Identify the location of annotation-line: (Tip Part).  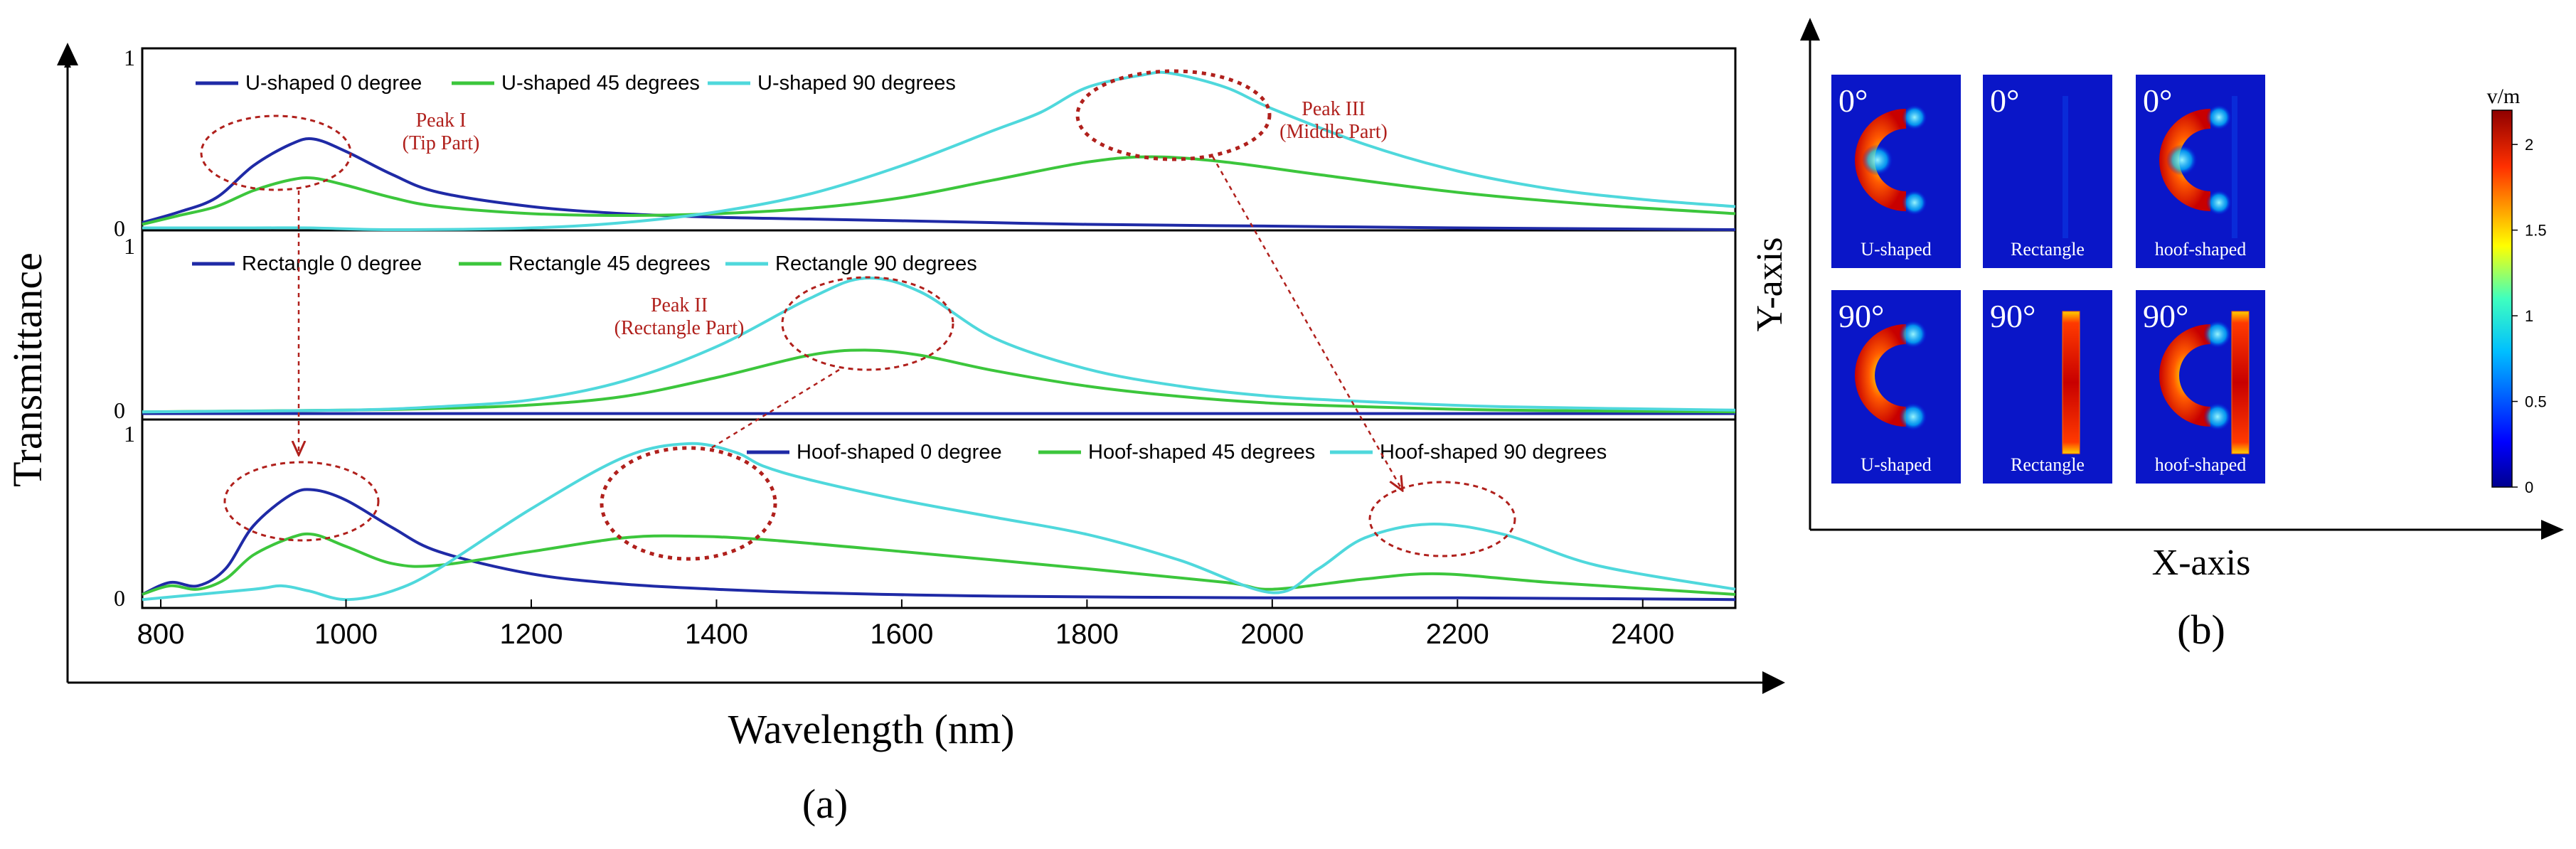
(441, 143).